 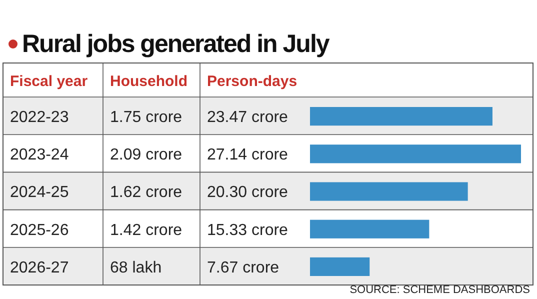 I want to click on y-tick-label: 2022-23, so click(x=39, y=117).